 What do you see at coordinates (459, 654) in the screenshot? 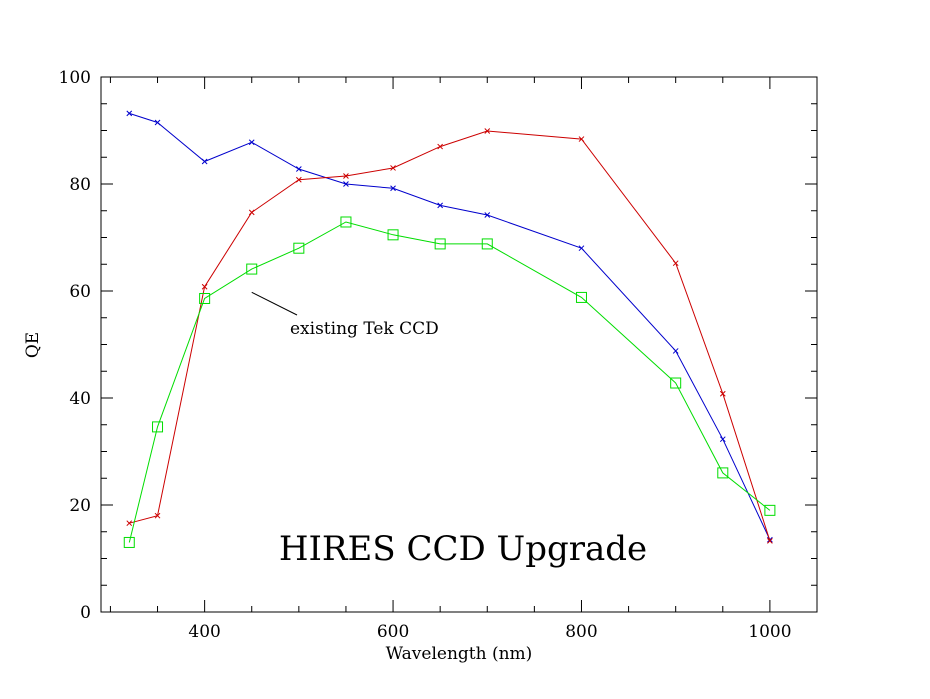
I see `x-axis-title: Wavelength (nm)` at bounding box center [459, 654].